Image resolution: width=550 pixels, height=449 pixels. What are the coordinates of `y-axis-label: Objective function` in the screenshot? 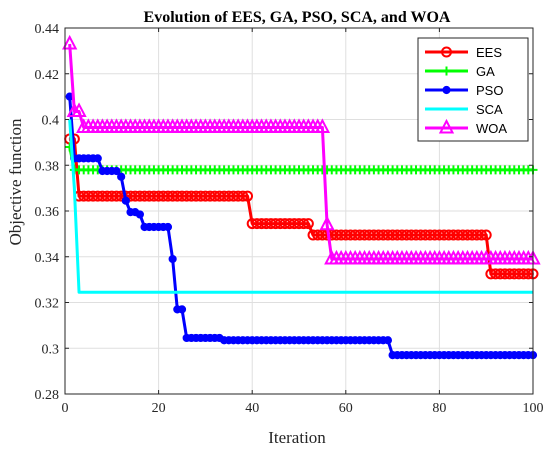 It's located at (15, 181).